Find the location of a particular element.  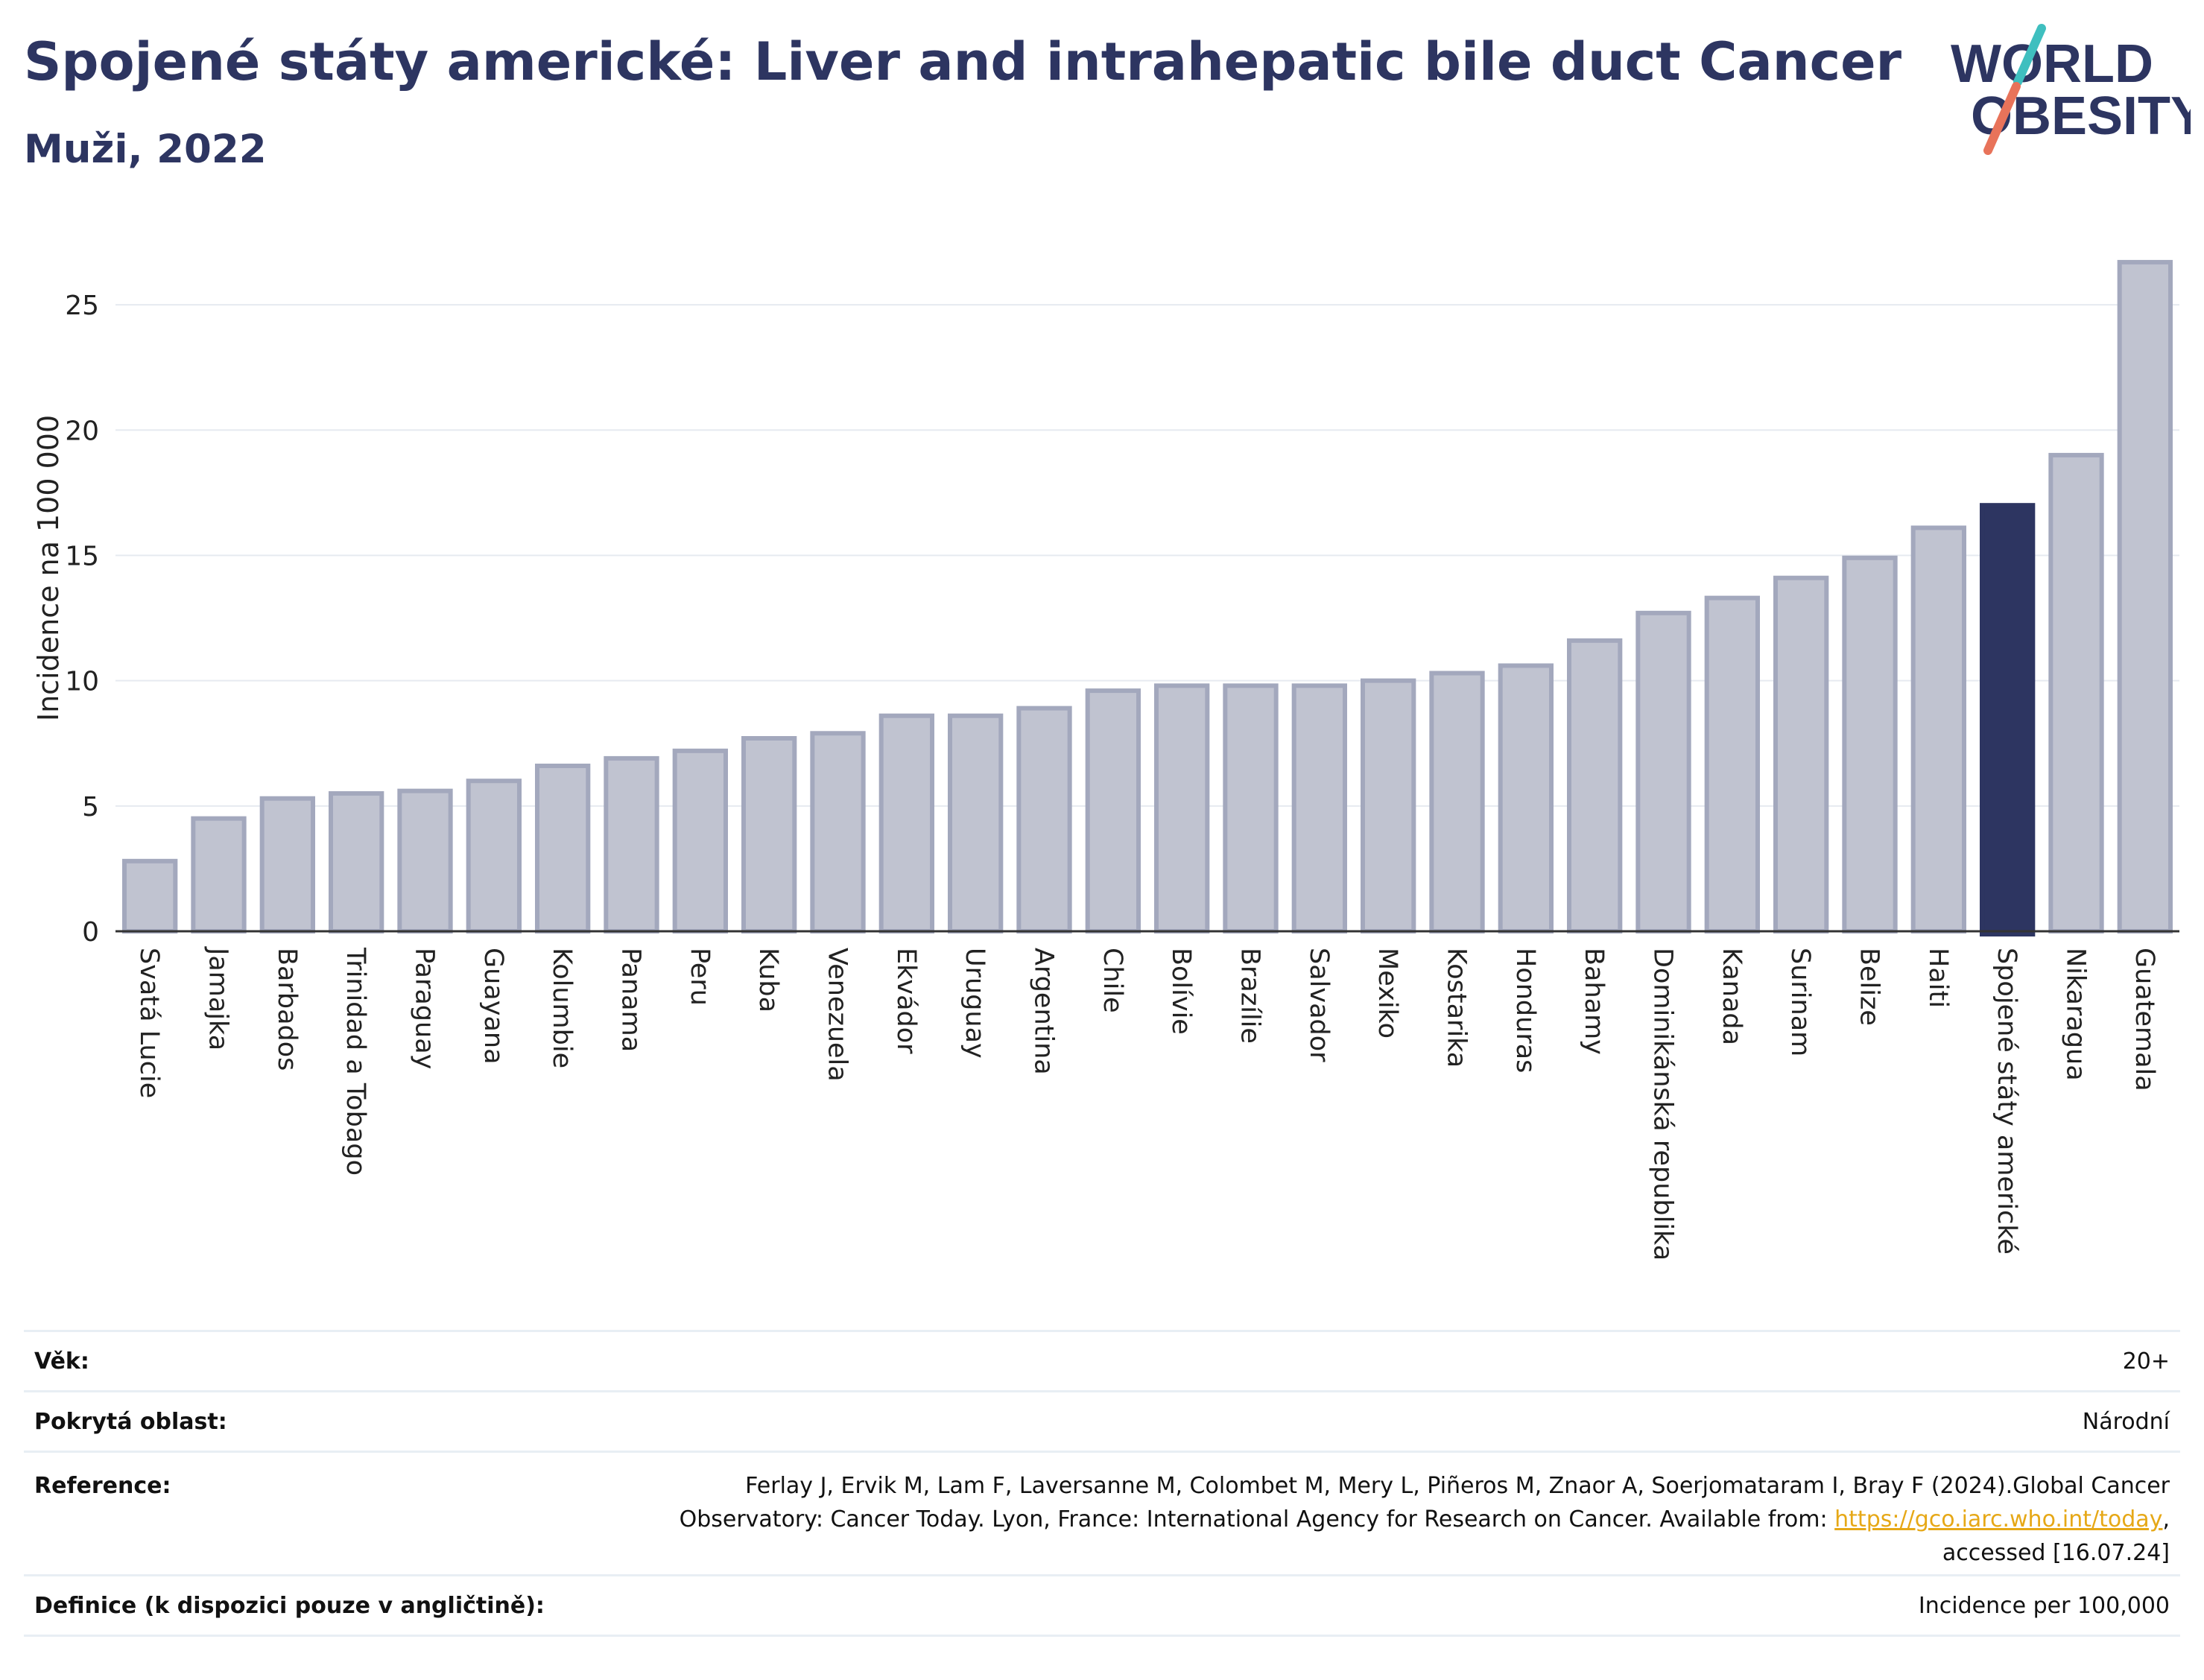

world-obesity-logo: WORLD OBESITY is located at coordinates (2071, 89).